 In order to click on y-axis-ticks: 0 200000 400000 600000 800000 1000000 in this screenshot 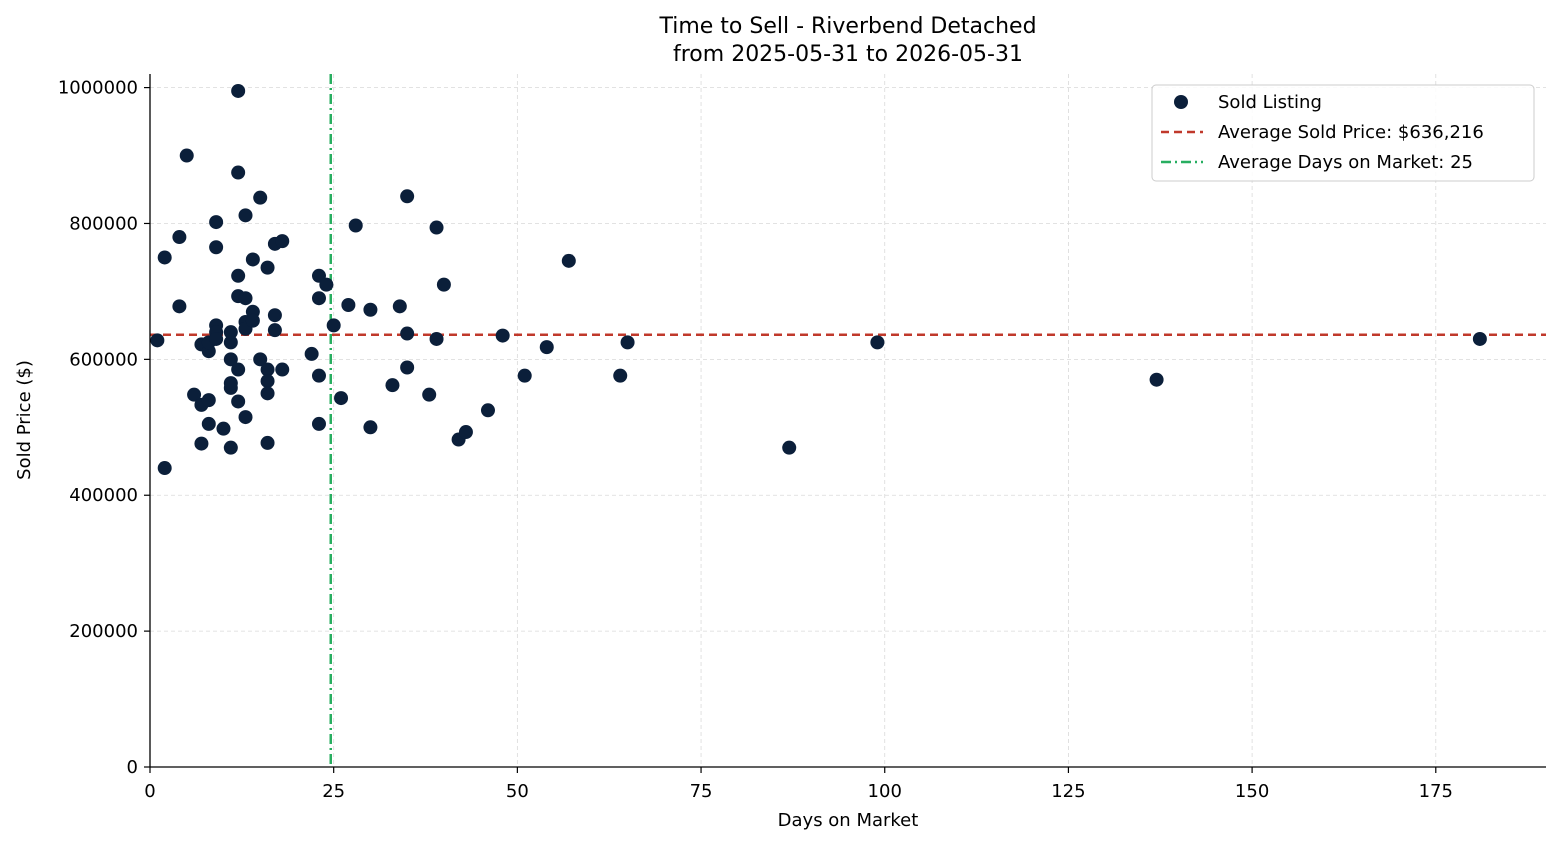, I will do `click(104, 428)`.